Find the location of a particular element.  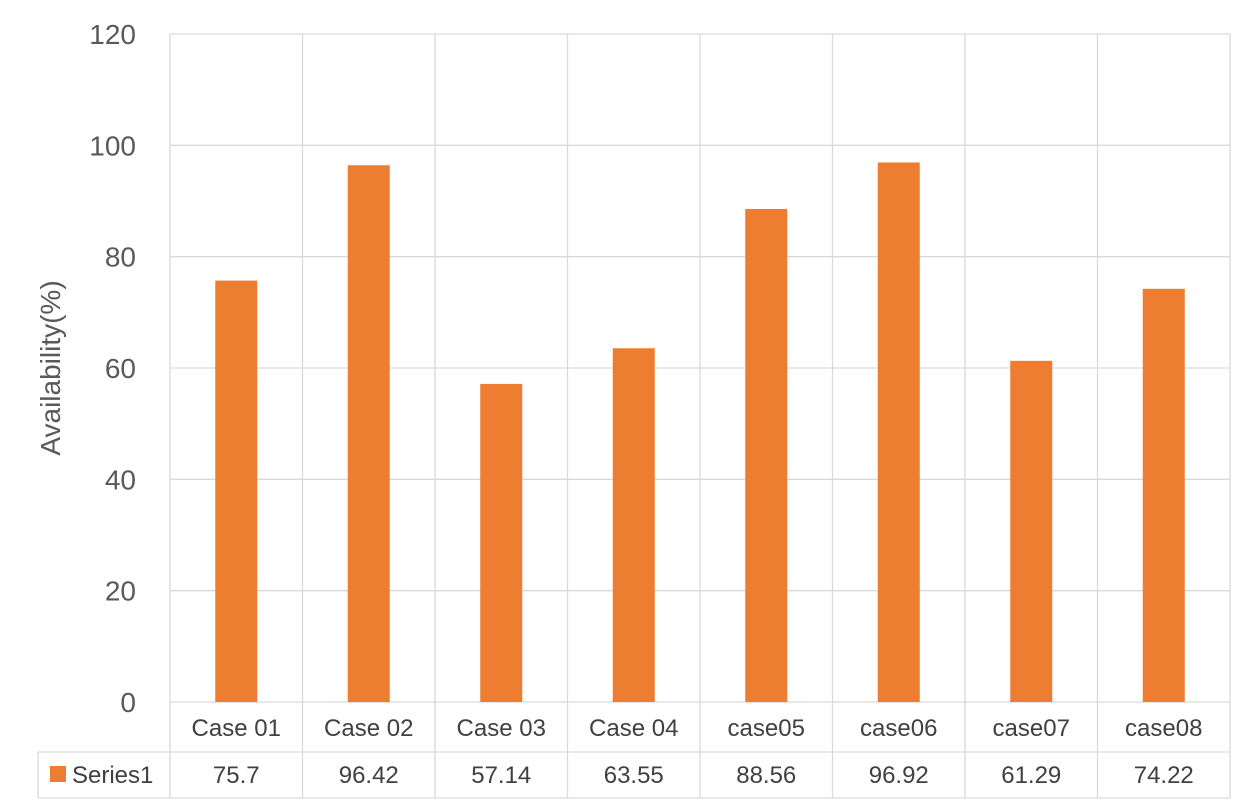

y-axis-ticks: 0 20 40 60 80 100 120 is located at coordinates (112, 368).